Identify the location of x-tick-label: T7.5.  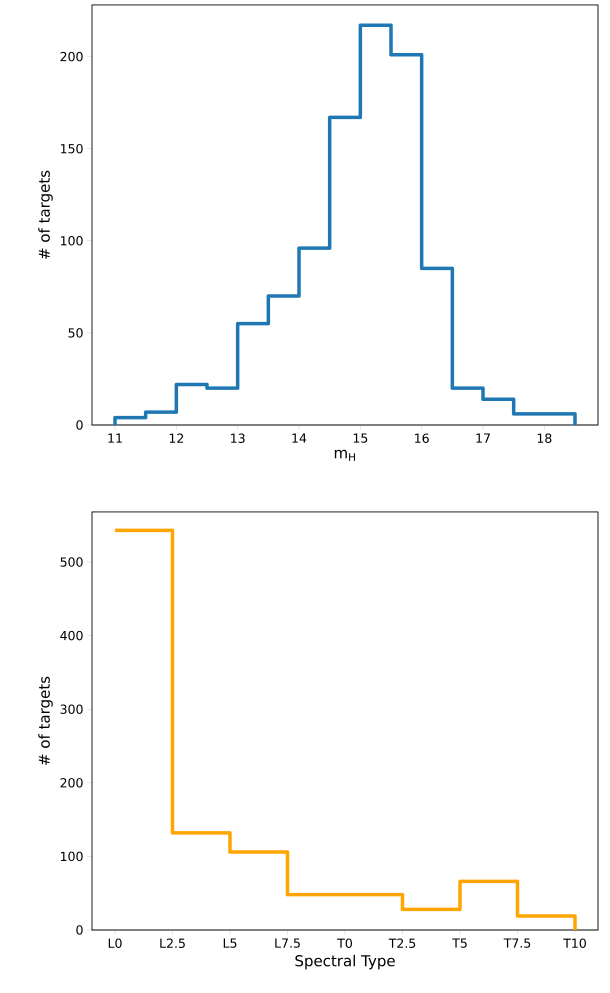
(517, 943).